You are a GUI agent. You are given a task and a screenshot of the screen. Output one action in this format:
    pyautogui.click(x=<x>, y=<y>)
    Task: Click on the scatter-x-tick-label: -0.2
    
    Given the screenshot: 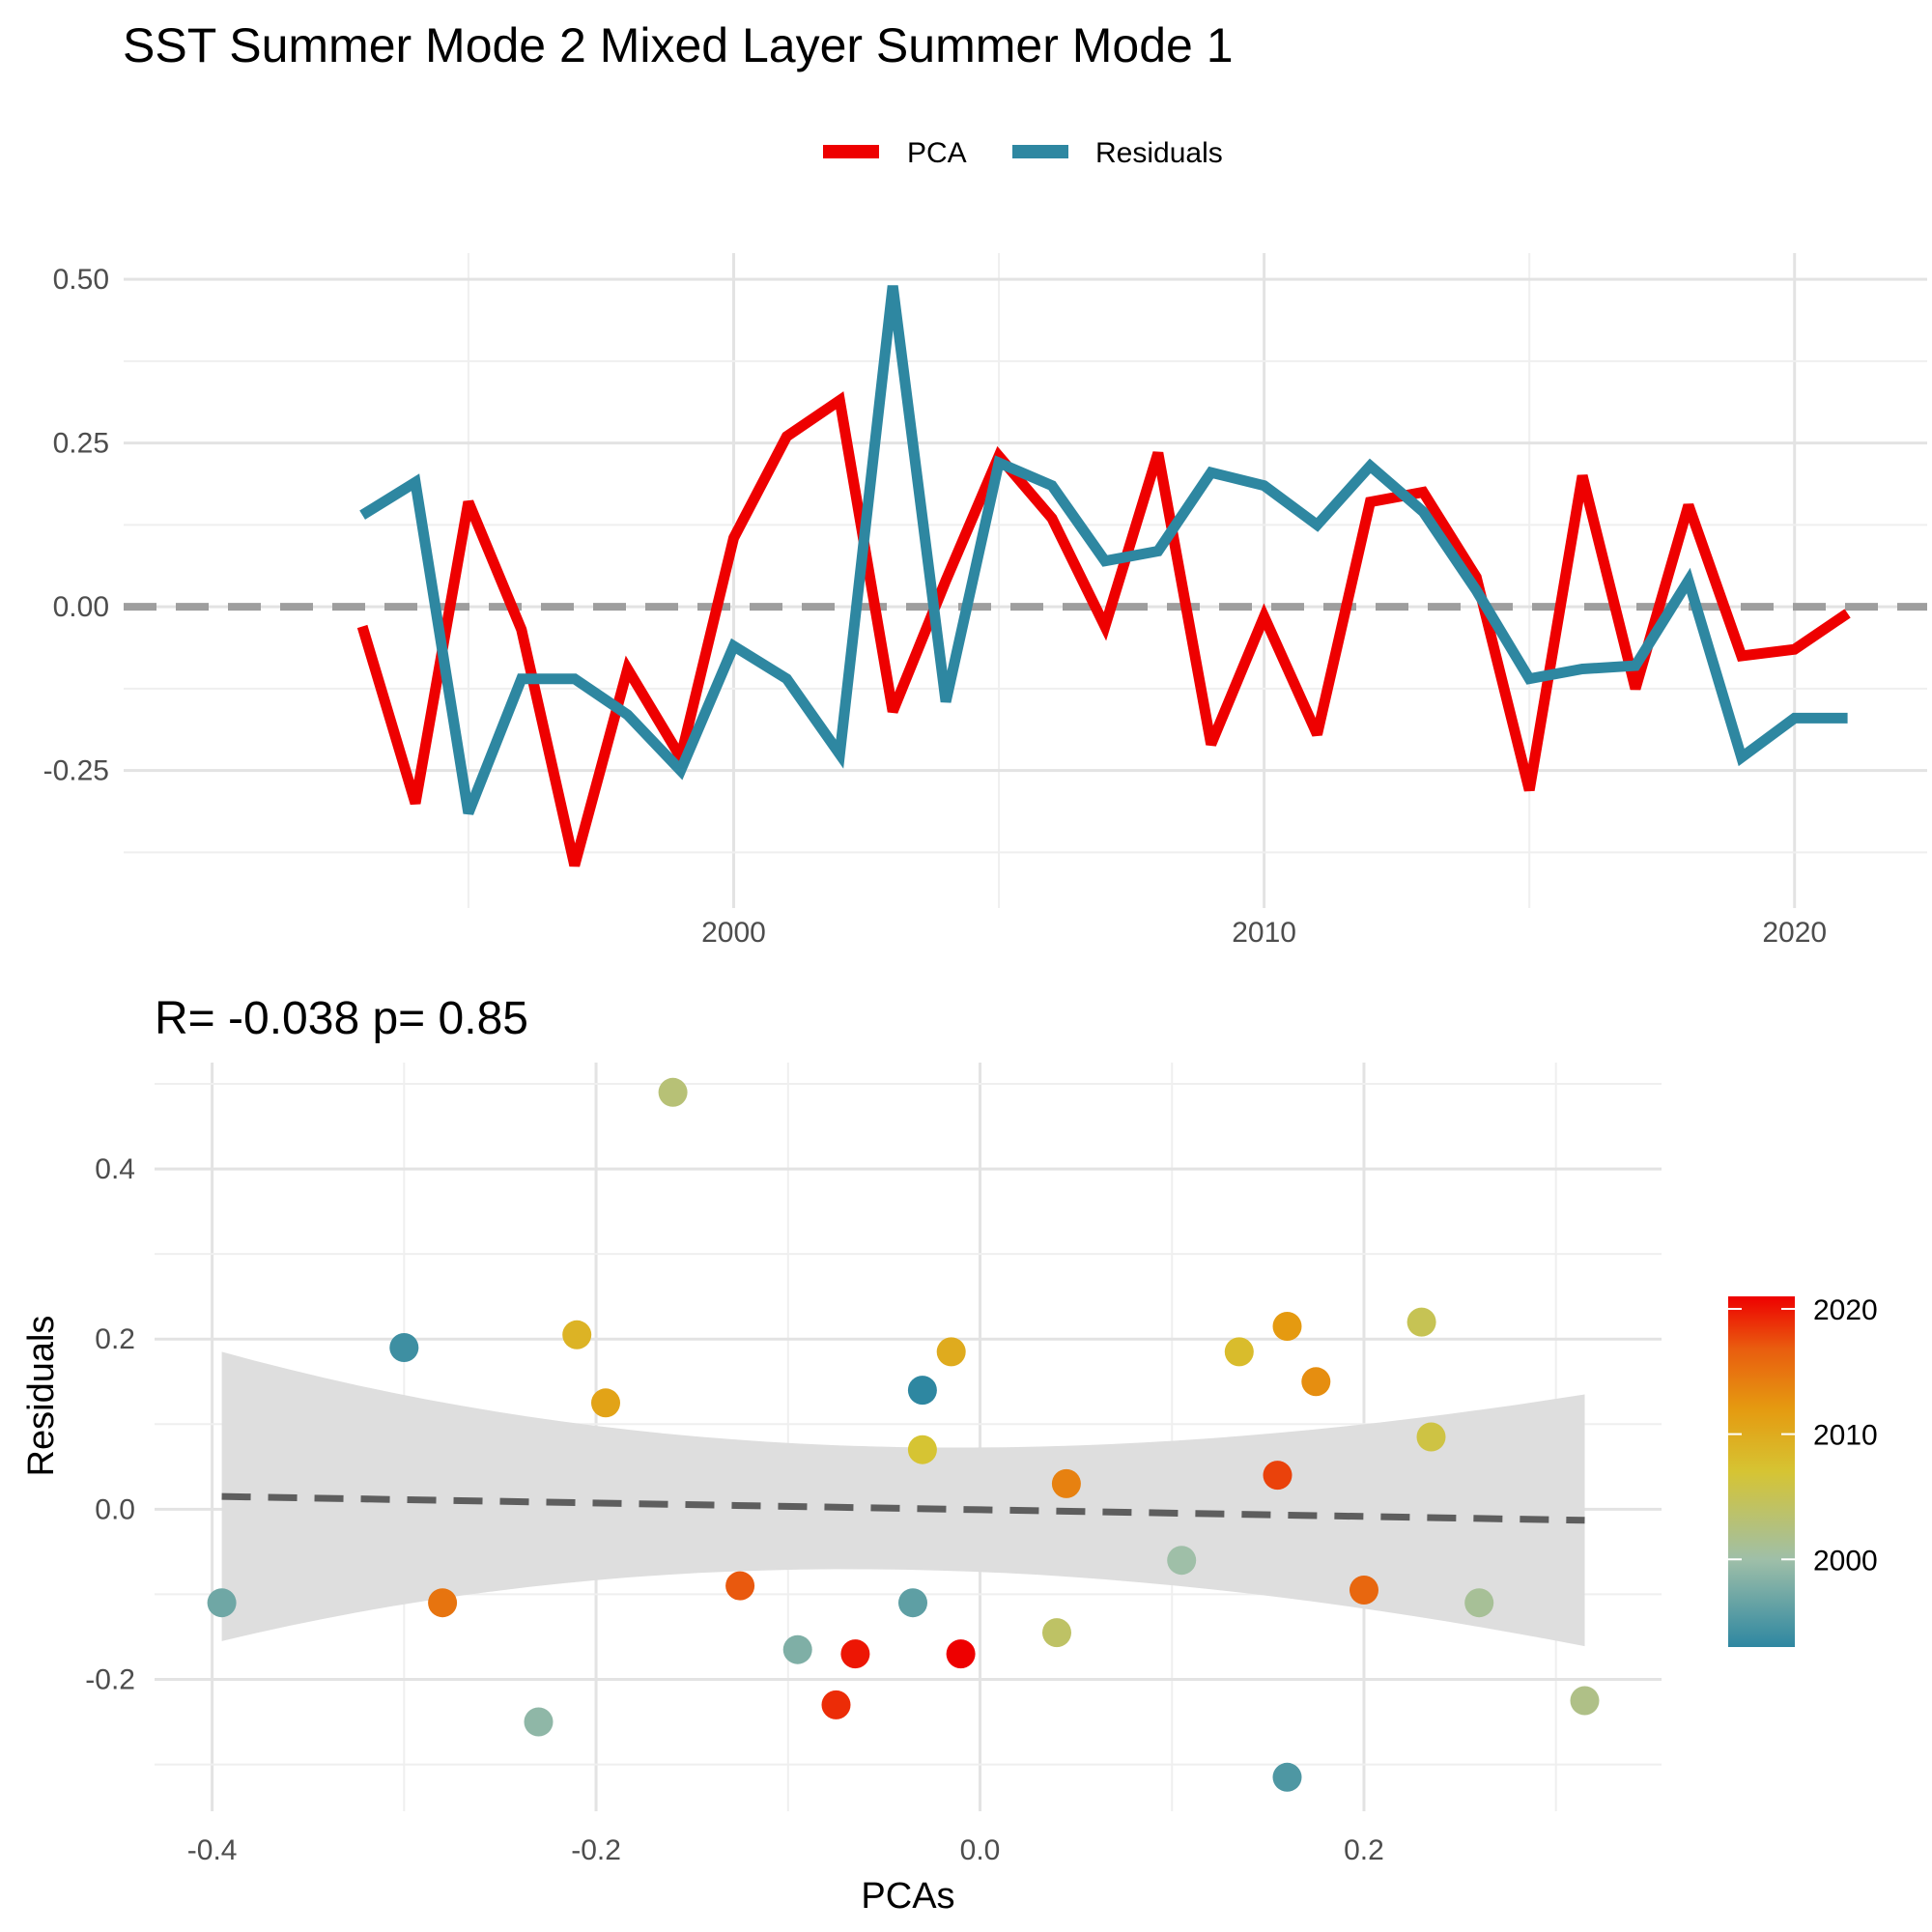 What is the action you would take?
    pyautogui.click(x=596, y=1850)
    